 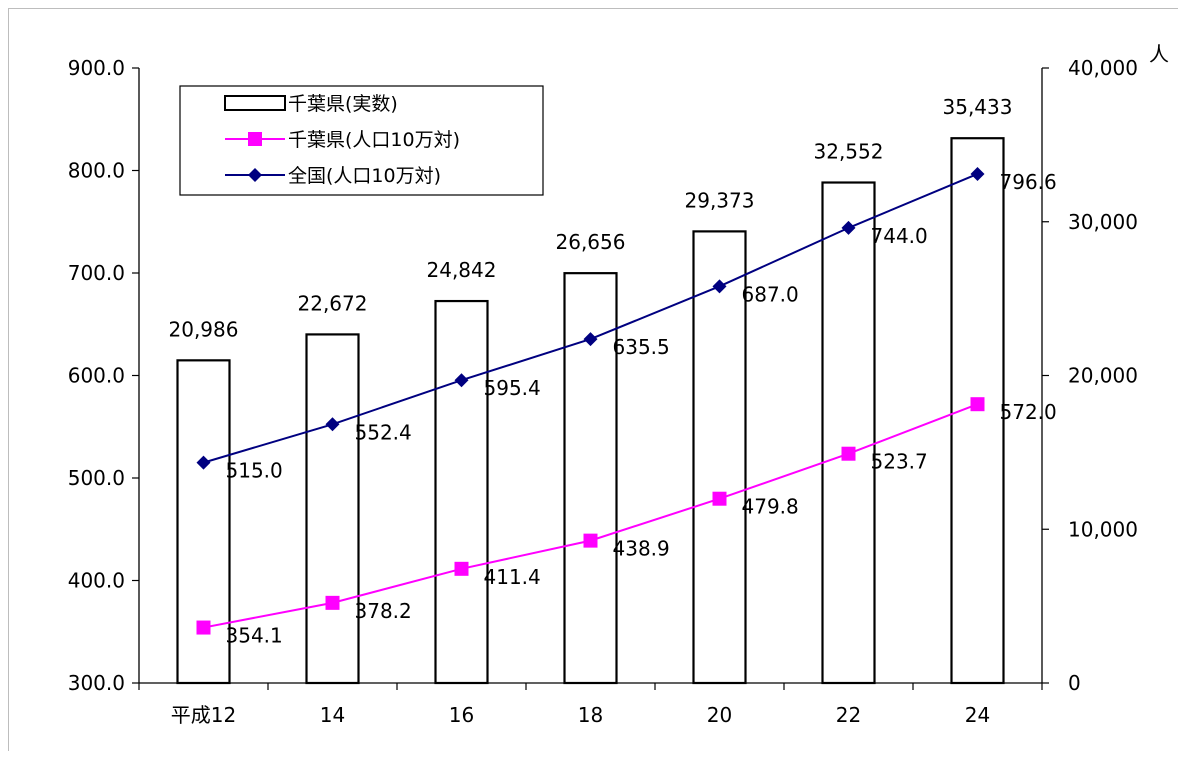 What do you see at coordinates (899, 462) in the screenshot?
I see `line-data-label: 523.7` at bounding box center [899, 462].